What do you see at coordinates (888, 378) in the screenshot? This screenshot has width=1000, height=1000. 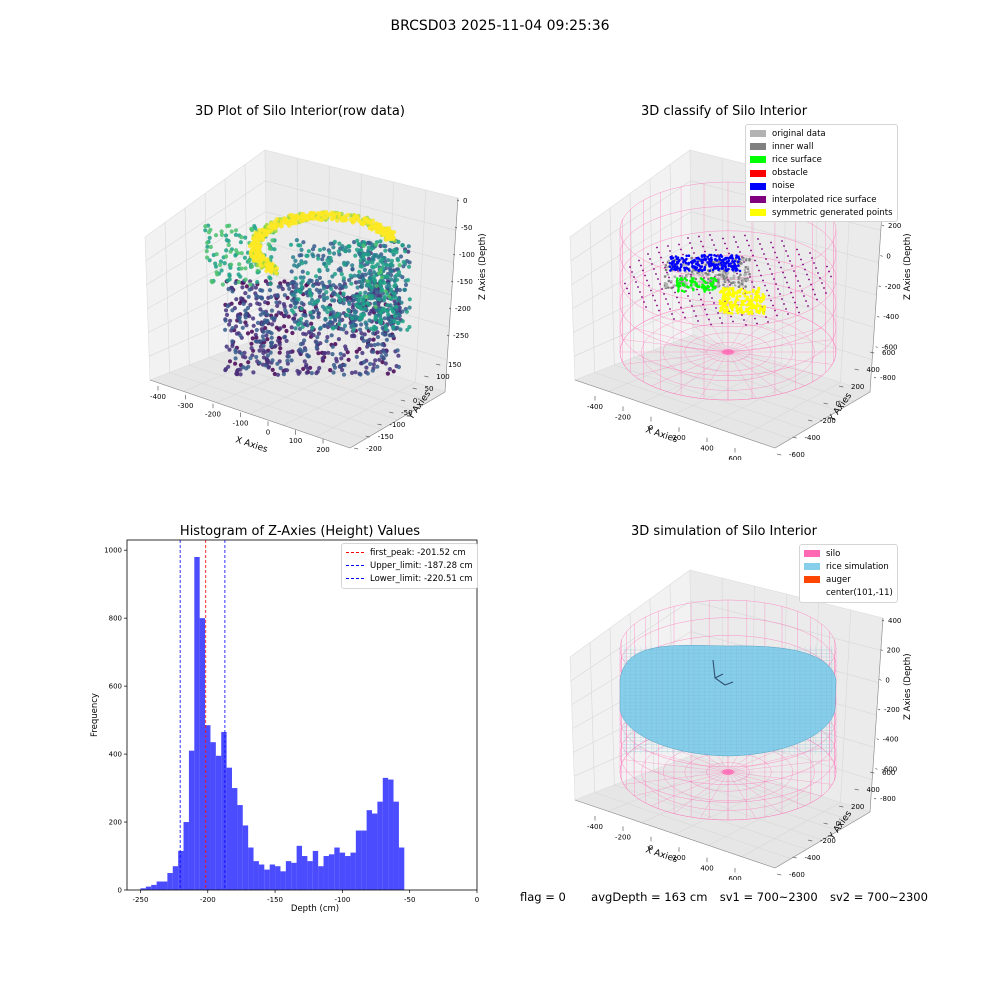 I see `tick-label: -800` at bounding box center [888, 378].